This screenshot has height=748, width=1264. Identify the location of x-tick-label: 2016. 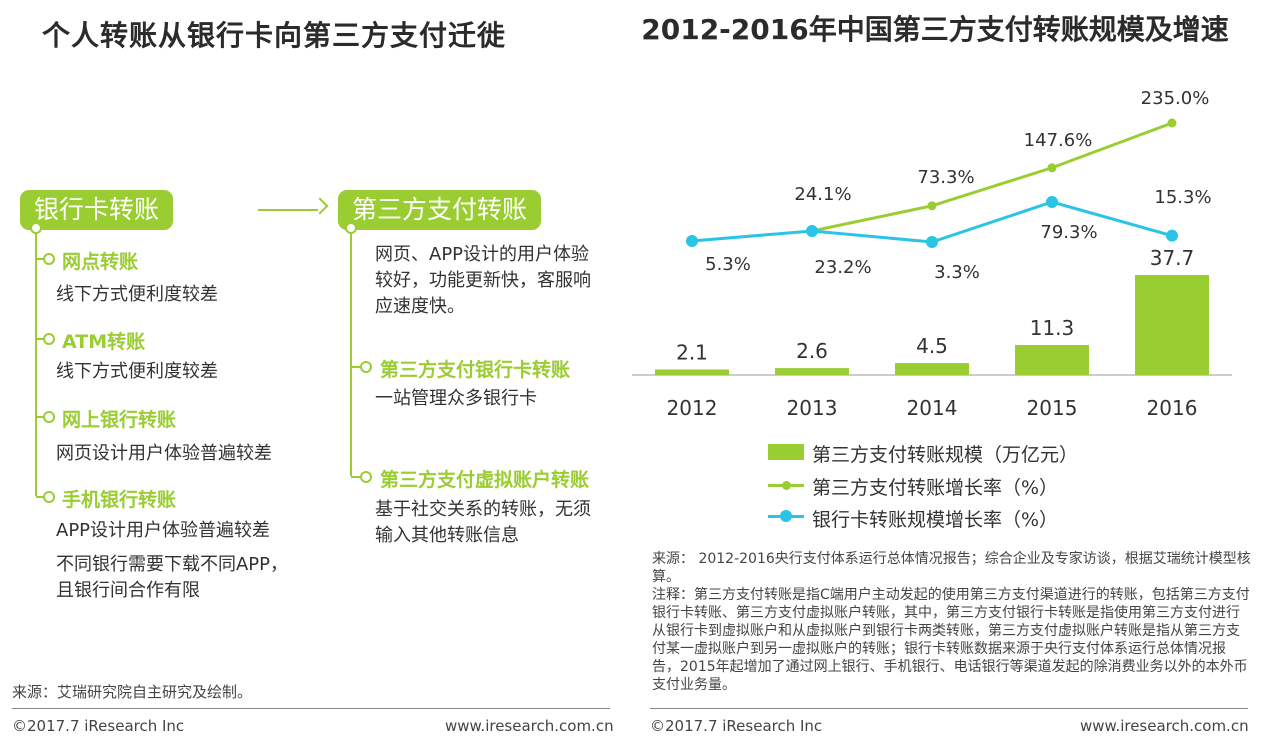
(1172, 408).